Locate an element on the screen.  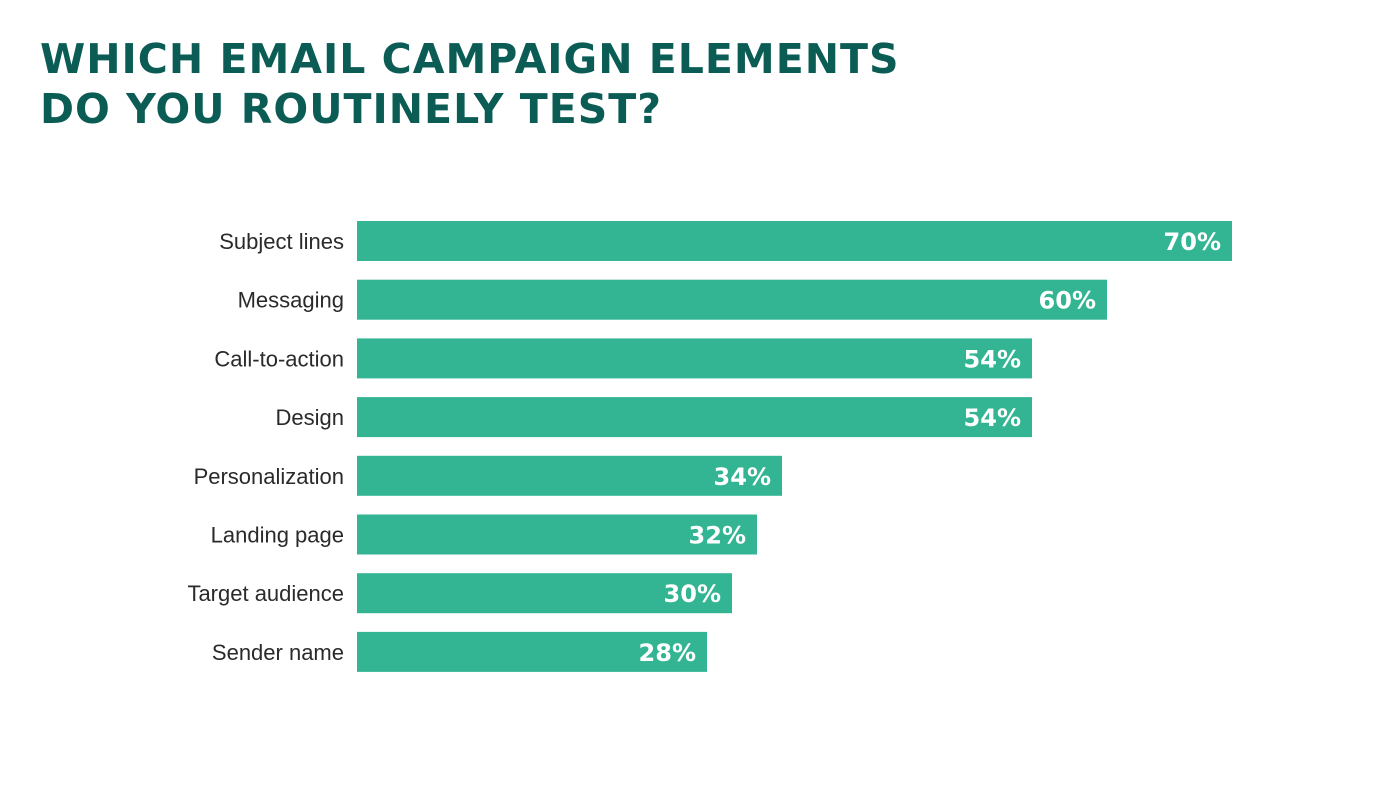
category-label: Target audience is located at coordinates (265, 593).